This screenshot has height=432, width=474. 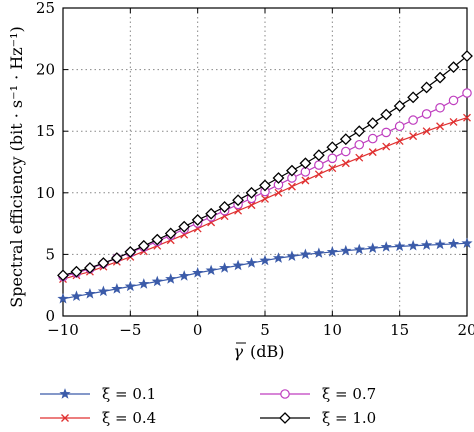 I want to click on x-tick-label: 10, so click(x=332, y=330).